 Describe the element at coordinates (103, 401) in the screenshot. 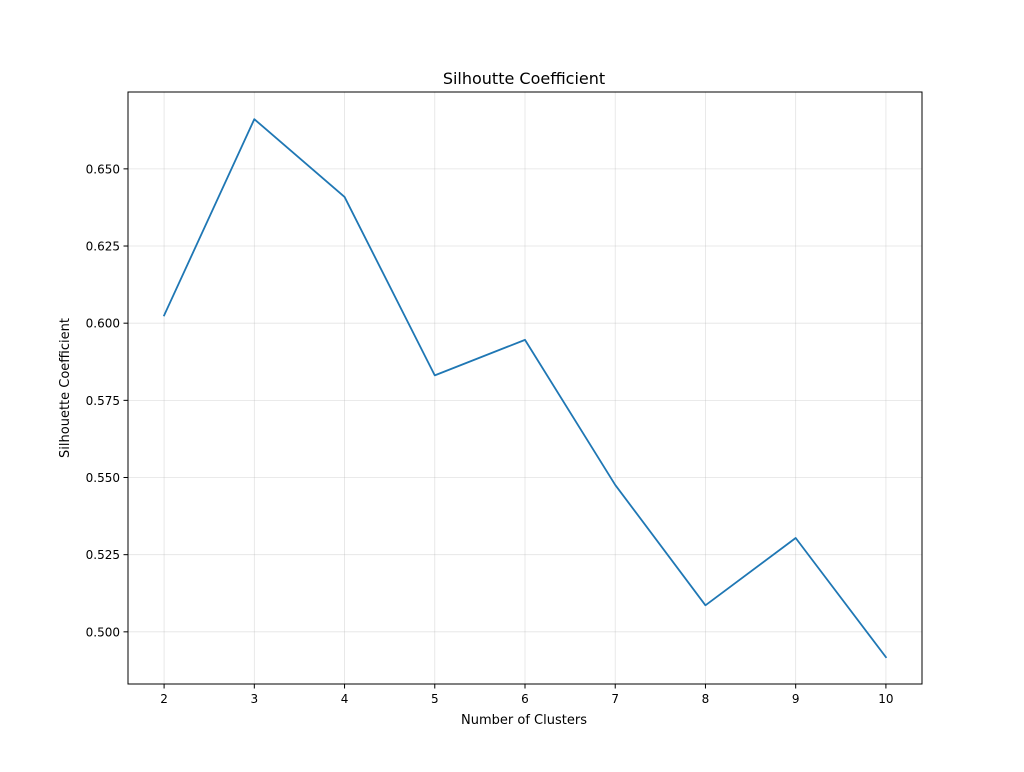

I see `y-tick-label: 0.575` at that location.